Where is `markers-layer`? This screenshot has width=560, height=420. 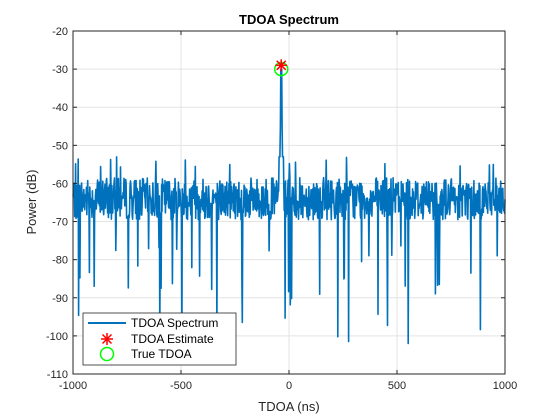 markers-layer is located at coordinates (281, 68).